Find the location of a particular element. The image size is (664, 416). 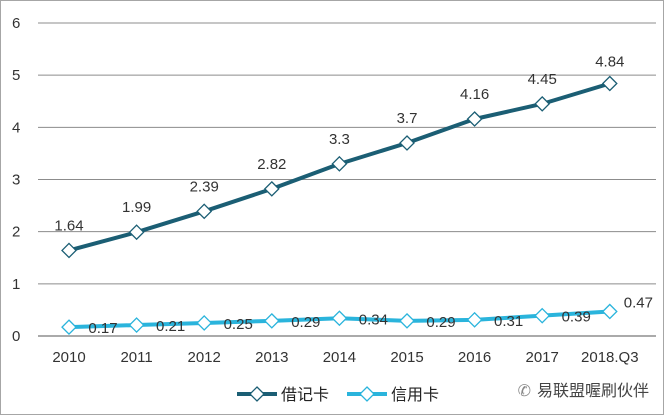

data-label: 0.31 is located at coordinates (508, 321).